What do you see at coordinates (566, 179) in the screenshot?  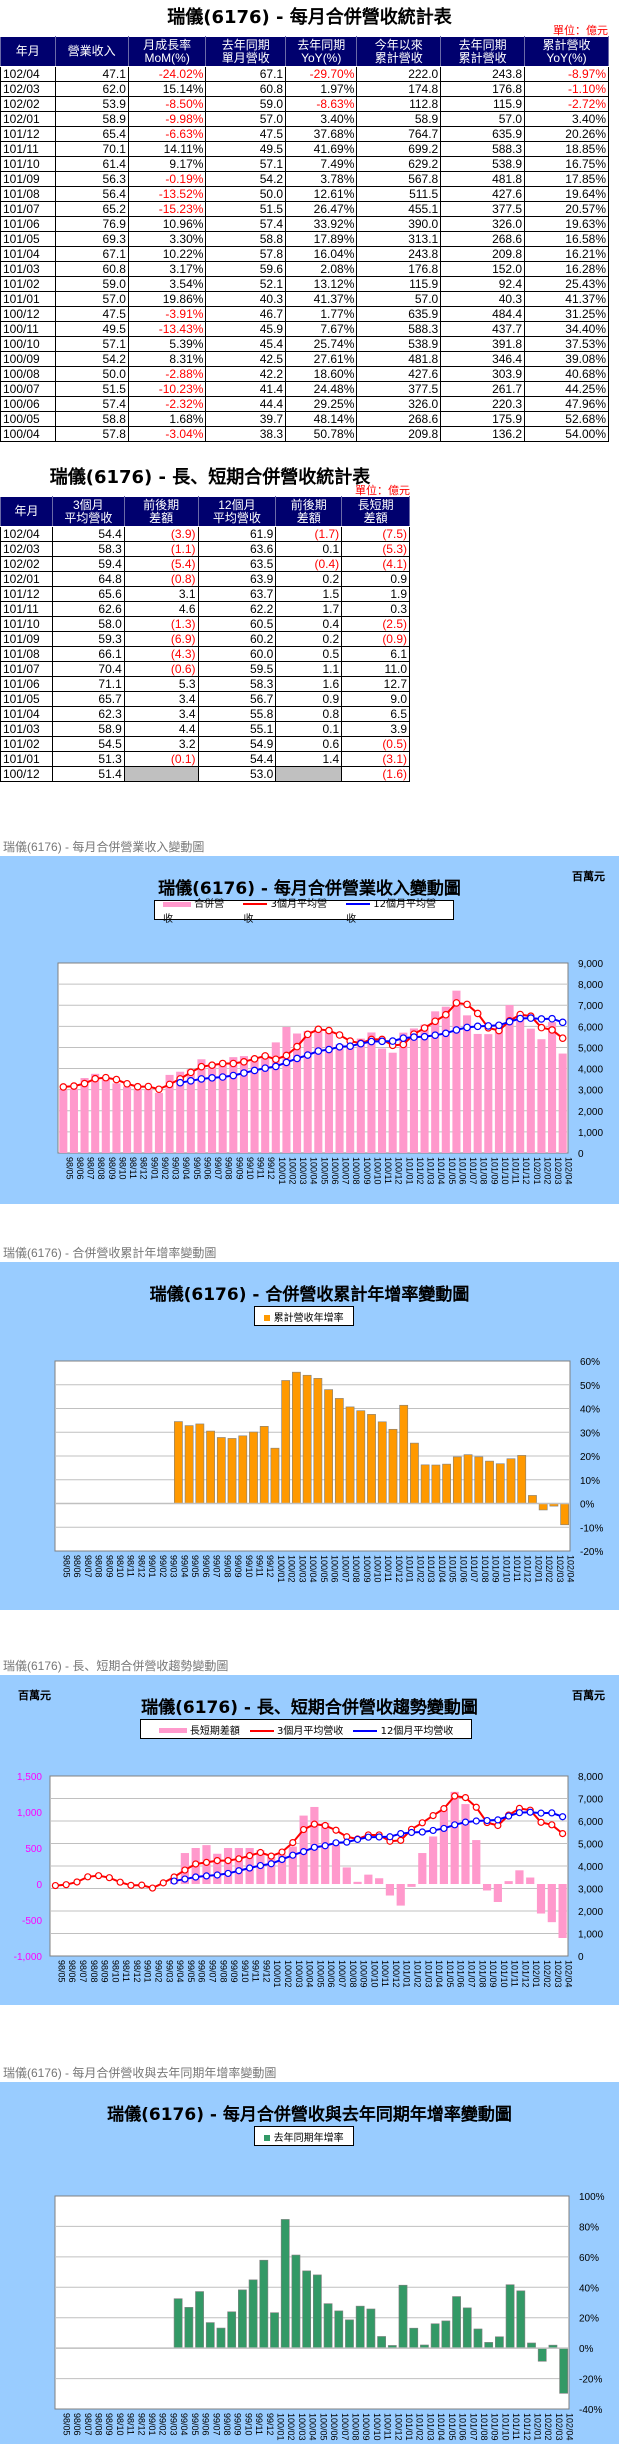 I see `table-cell: 17.85%` at bounding box center [566, 179].